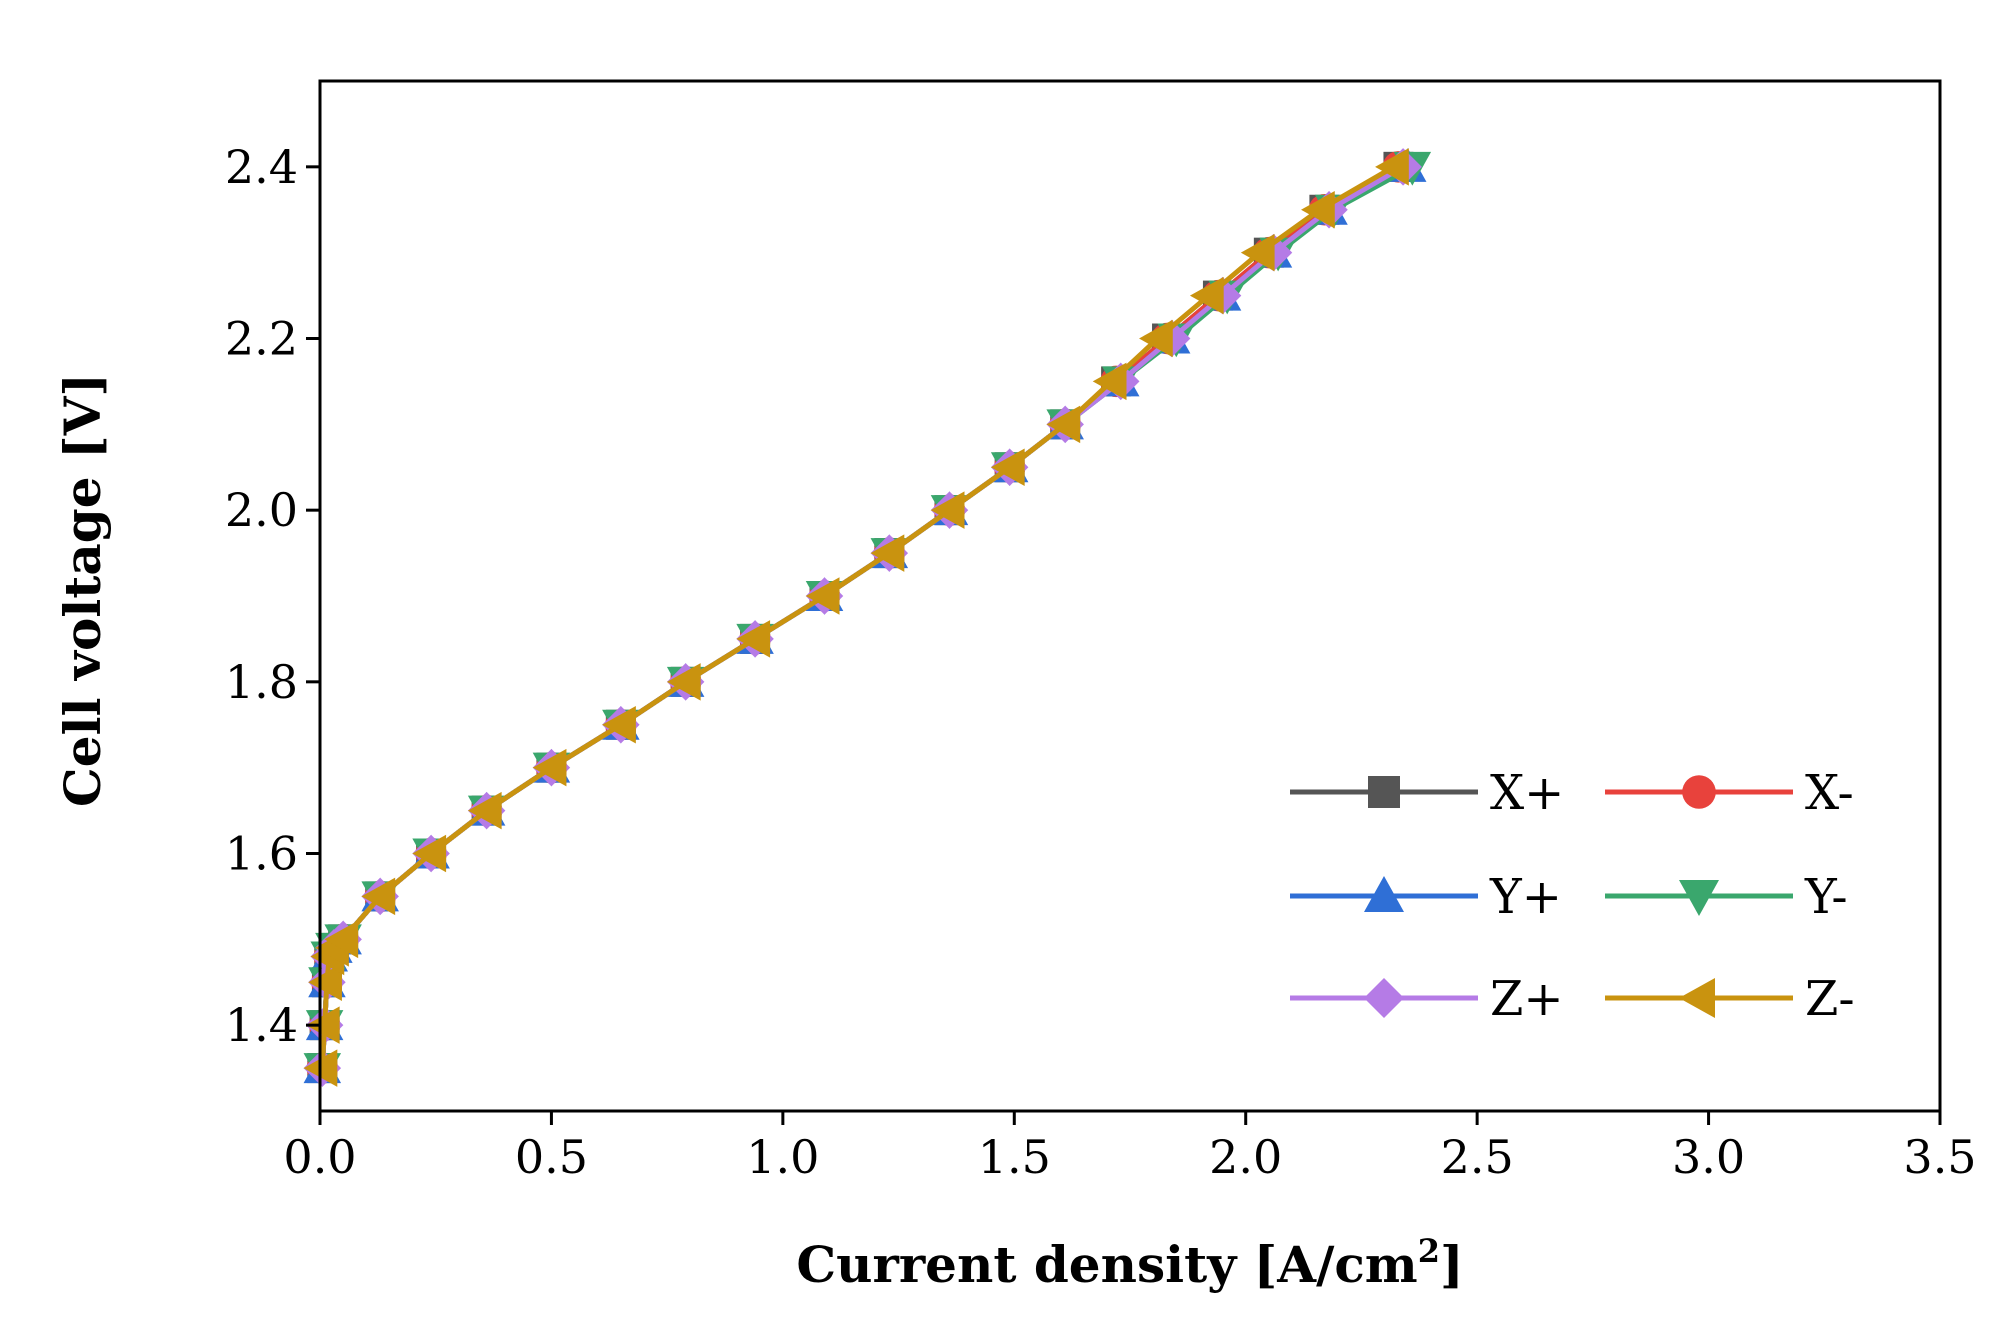  I want to click on x-tick-label: 1.5, so click(1014, 1157).